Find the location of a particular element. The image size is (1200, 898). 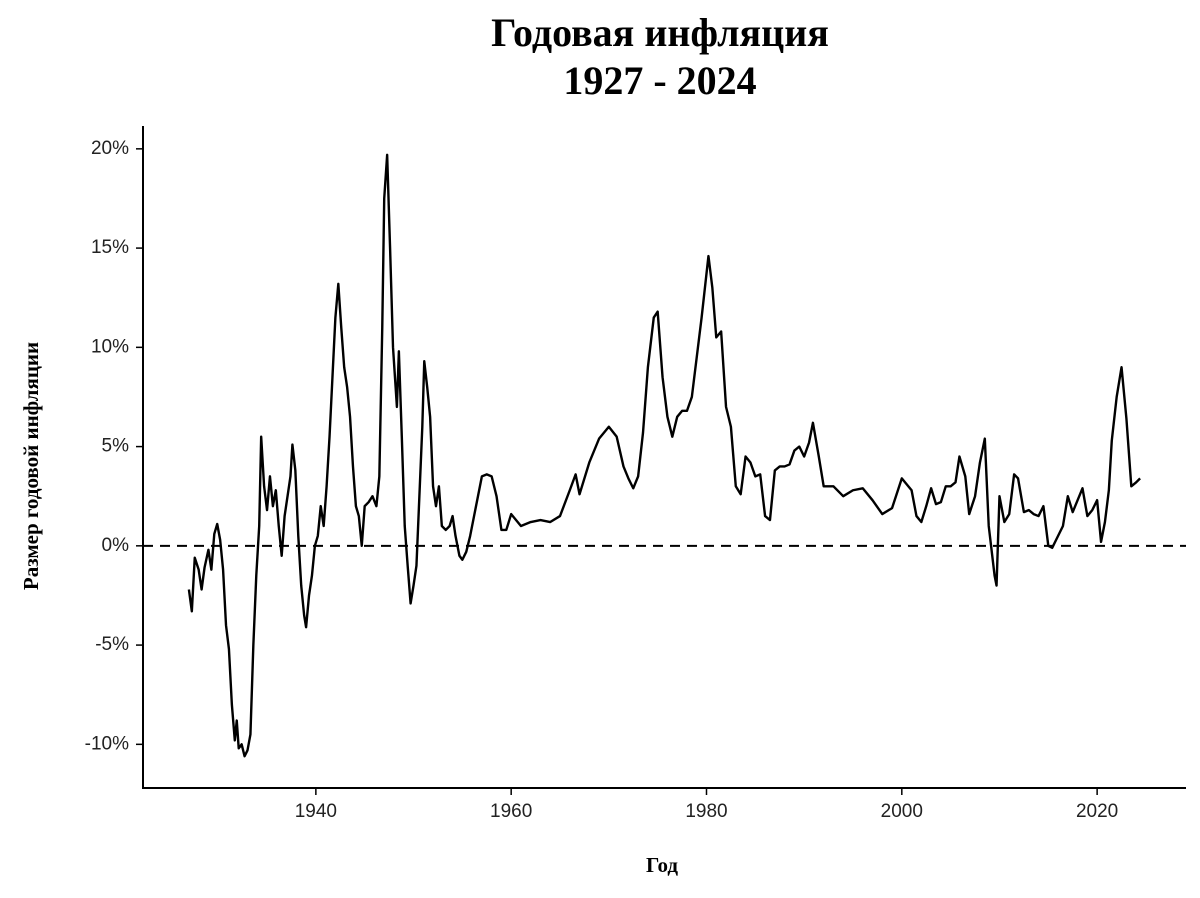

x-tick-label: 1980 is located at coordinates (706, 811).